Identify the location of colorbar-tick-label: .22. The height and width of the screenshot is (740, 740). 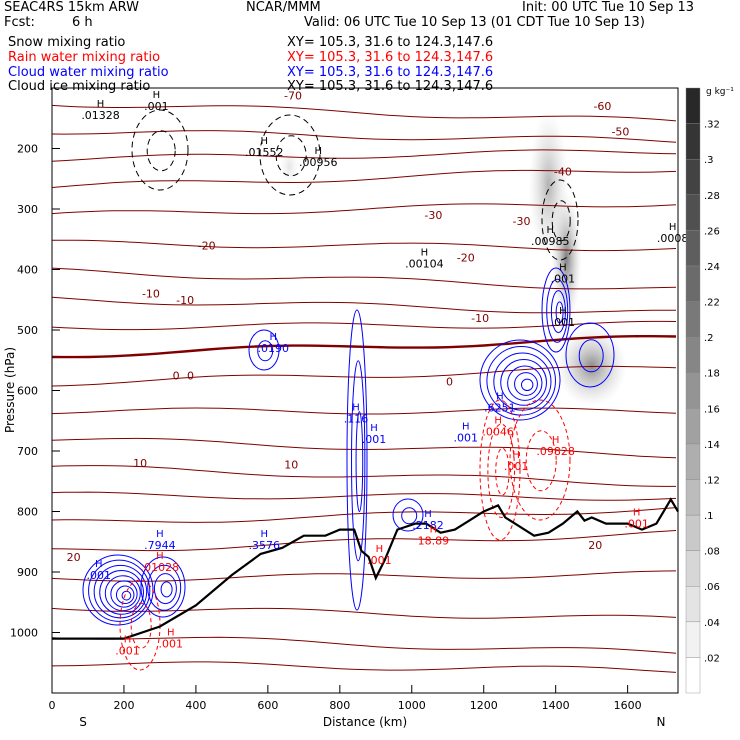
(712, 303).